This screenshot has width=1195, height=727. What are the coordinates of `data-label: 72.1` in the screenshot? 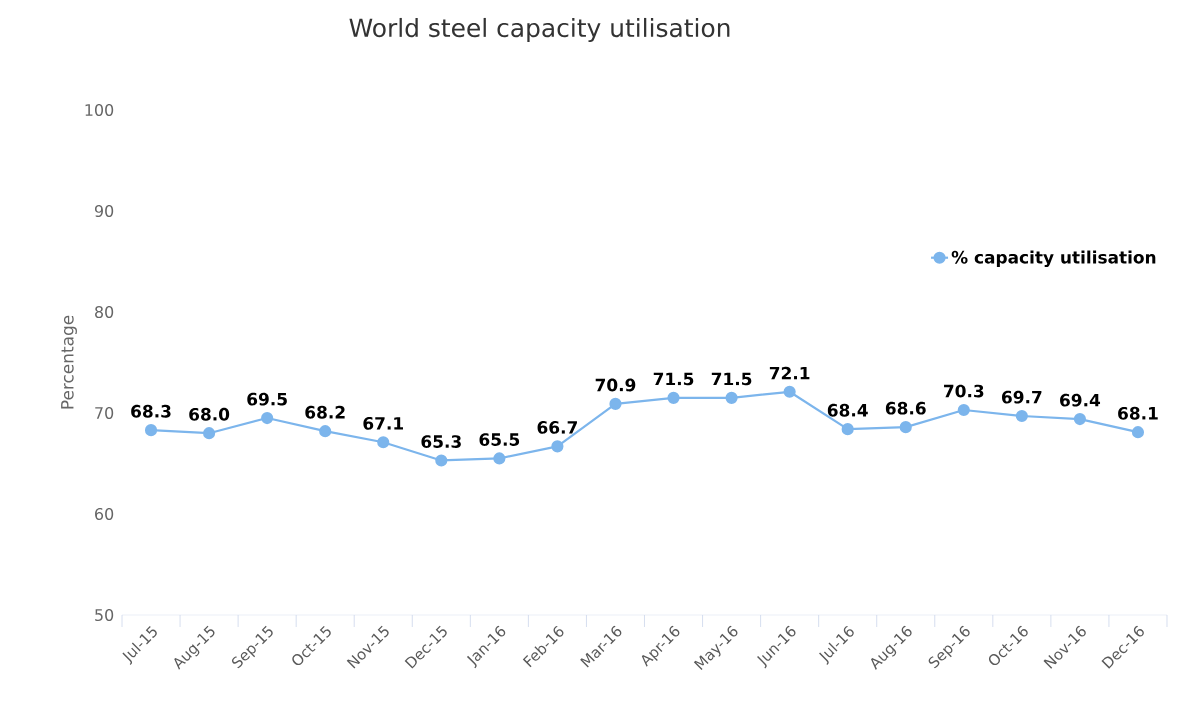 It's located at (789, 373).